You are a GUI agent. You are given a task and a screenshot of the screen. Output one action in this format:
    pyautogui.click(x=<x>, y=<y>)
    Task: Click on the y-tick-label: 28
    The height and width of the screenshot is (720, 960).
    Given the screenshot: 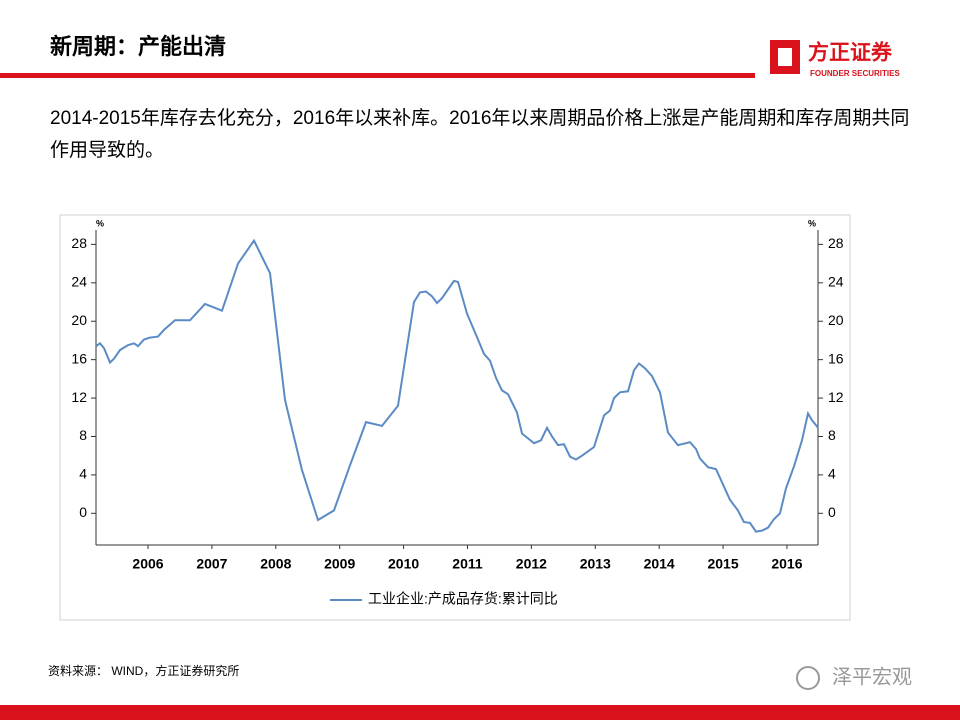 What is the action you would take?
    pyautogui.click(x=79, y=243)
    